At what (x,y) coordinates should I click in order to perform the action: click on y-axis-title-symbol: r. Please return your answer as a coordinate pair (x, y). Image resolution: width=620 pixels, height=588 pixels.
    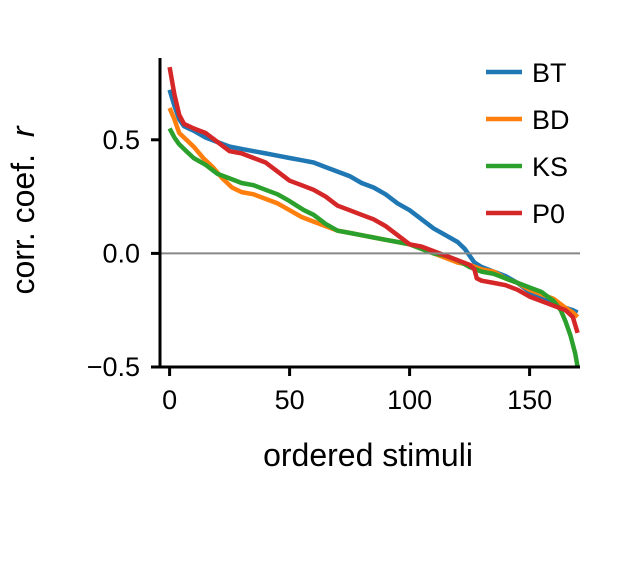
    Looking at the image, I should click on (23, 131).